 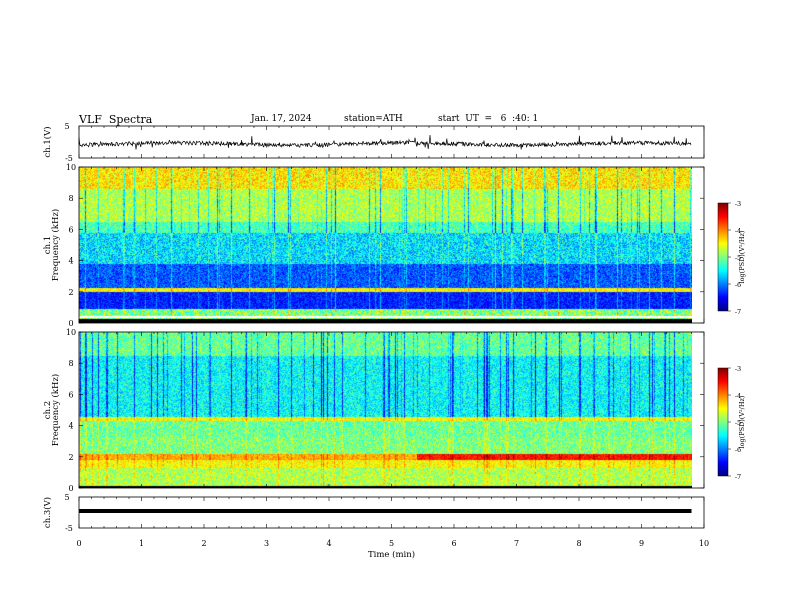 I want to click on x-tick-label: 6, so click(x=453, y=543).